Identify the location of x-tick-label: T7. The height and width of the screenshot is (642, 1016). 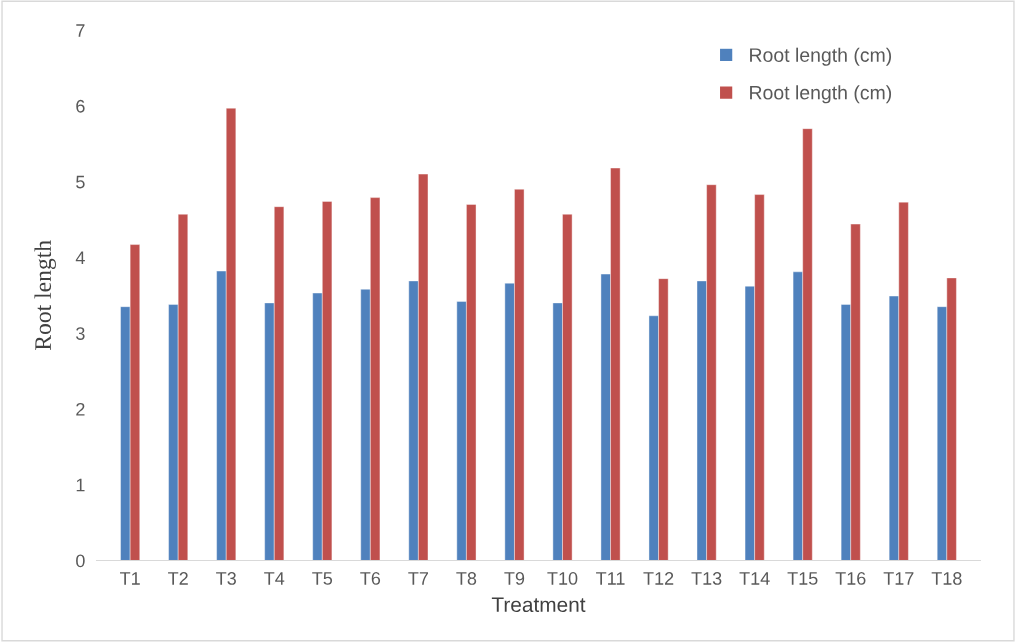
(418, 578).